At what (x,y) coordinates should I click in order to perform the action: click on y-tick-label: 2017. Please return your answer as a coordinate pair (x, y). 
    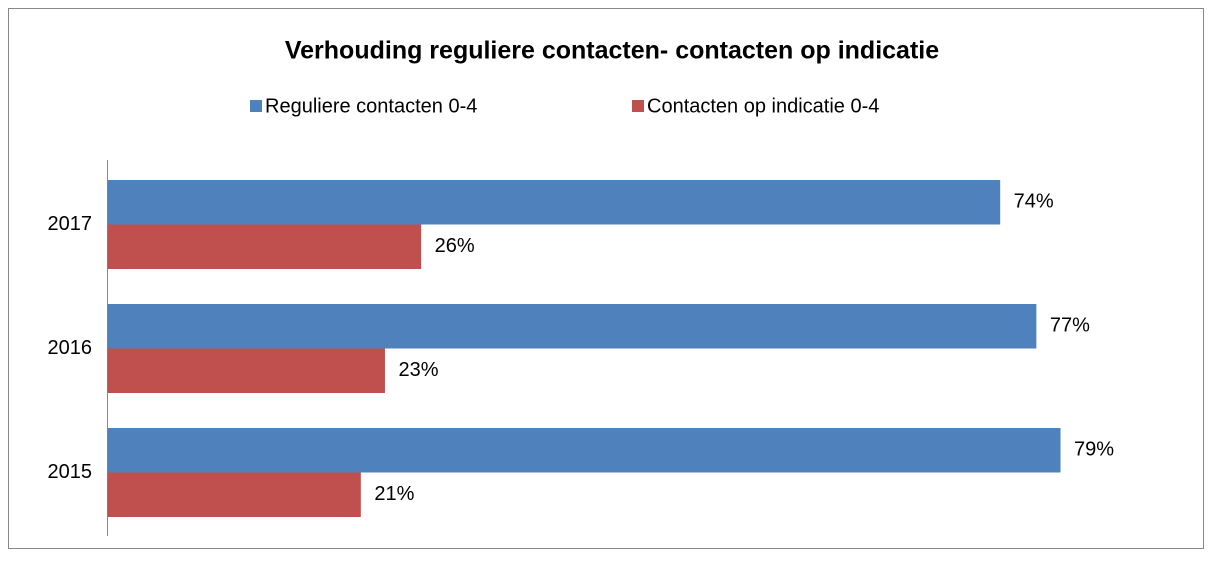
    Looking at the image, I should click on (70, 224).